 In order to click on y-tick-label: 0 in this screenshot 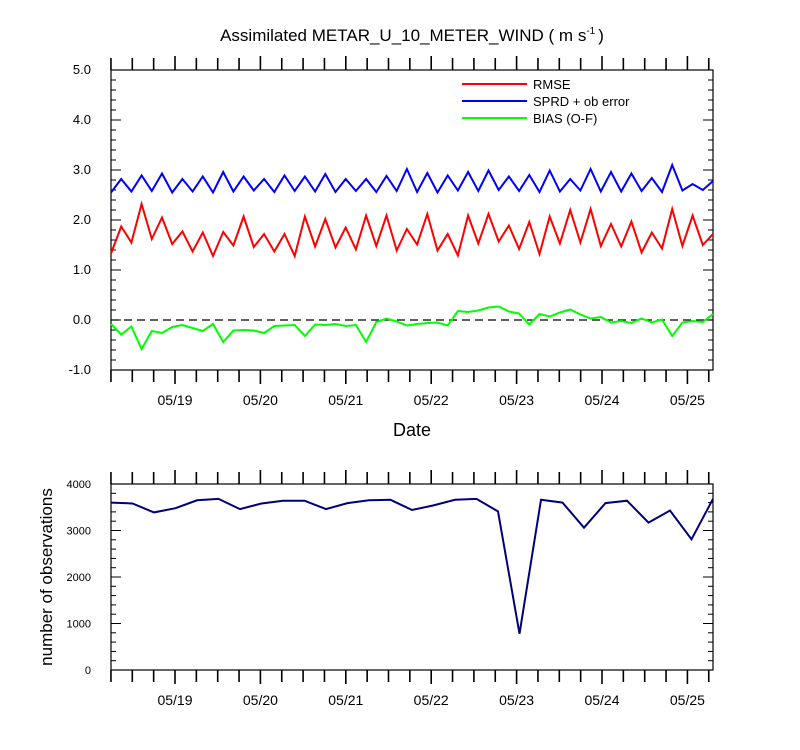, I will do `click(88, 671)`.